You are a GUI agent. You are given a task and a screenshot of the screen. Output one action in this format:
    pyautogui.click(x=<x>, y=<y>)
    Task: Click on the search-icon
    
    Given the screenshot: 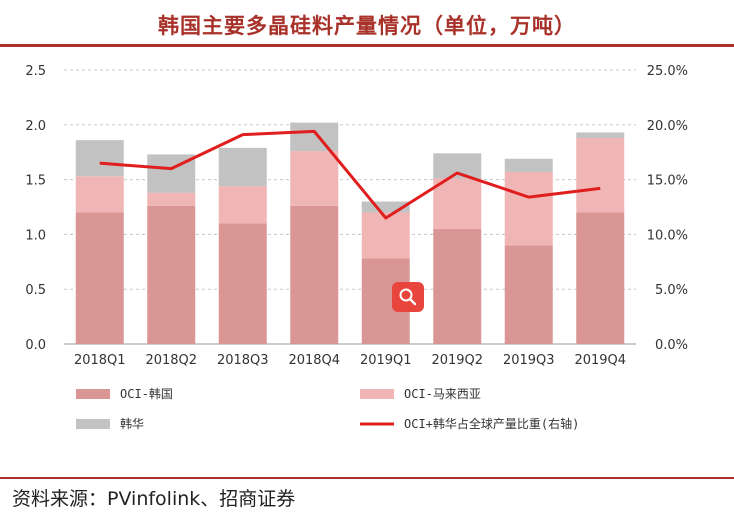 What is the action you would take?
    pyautogui.click(x=408, y=297)
    